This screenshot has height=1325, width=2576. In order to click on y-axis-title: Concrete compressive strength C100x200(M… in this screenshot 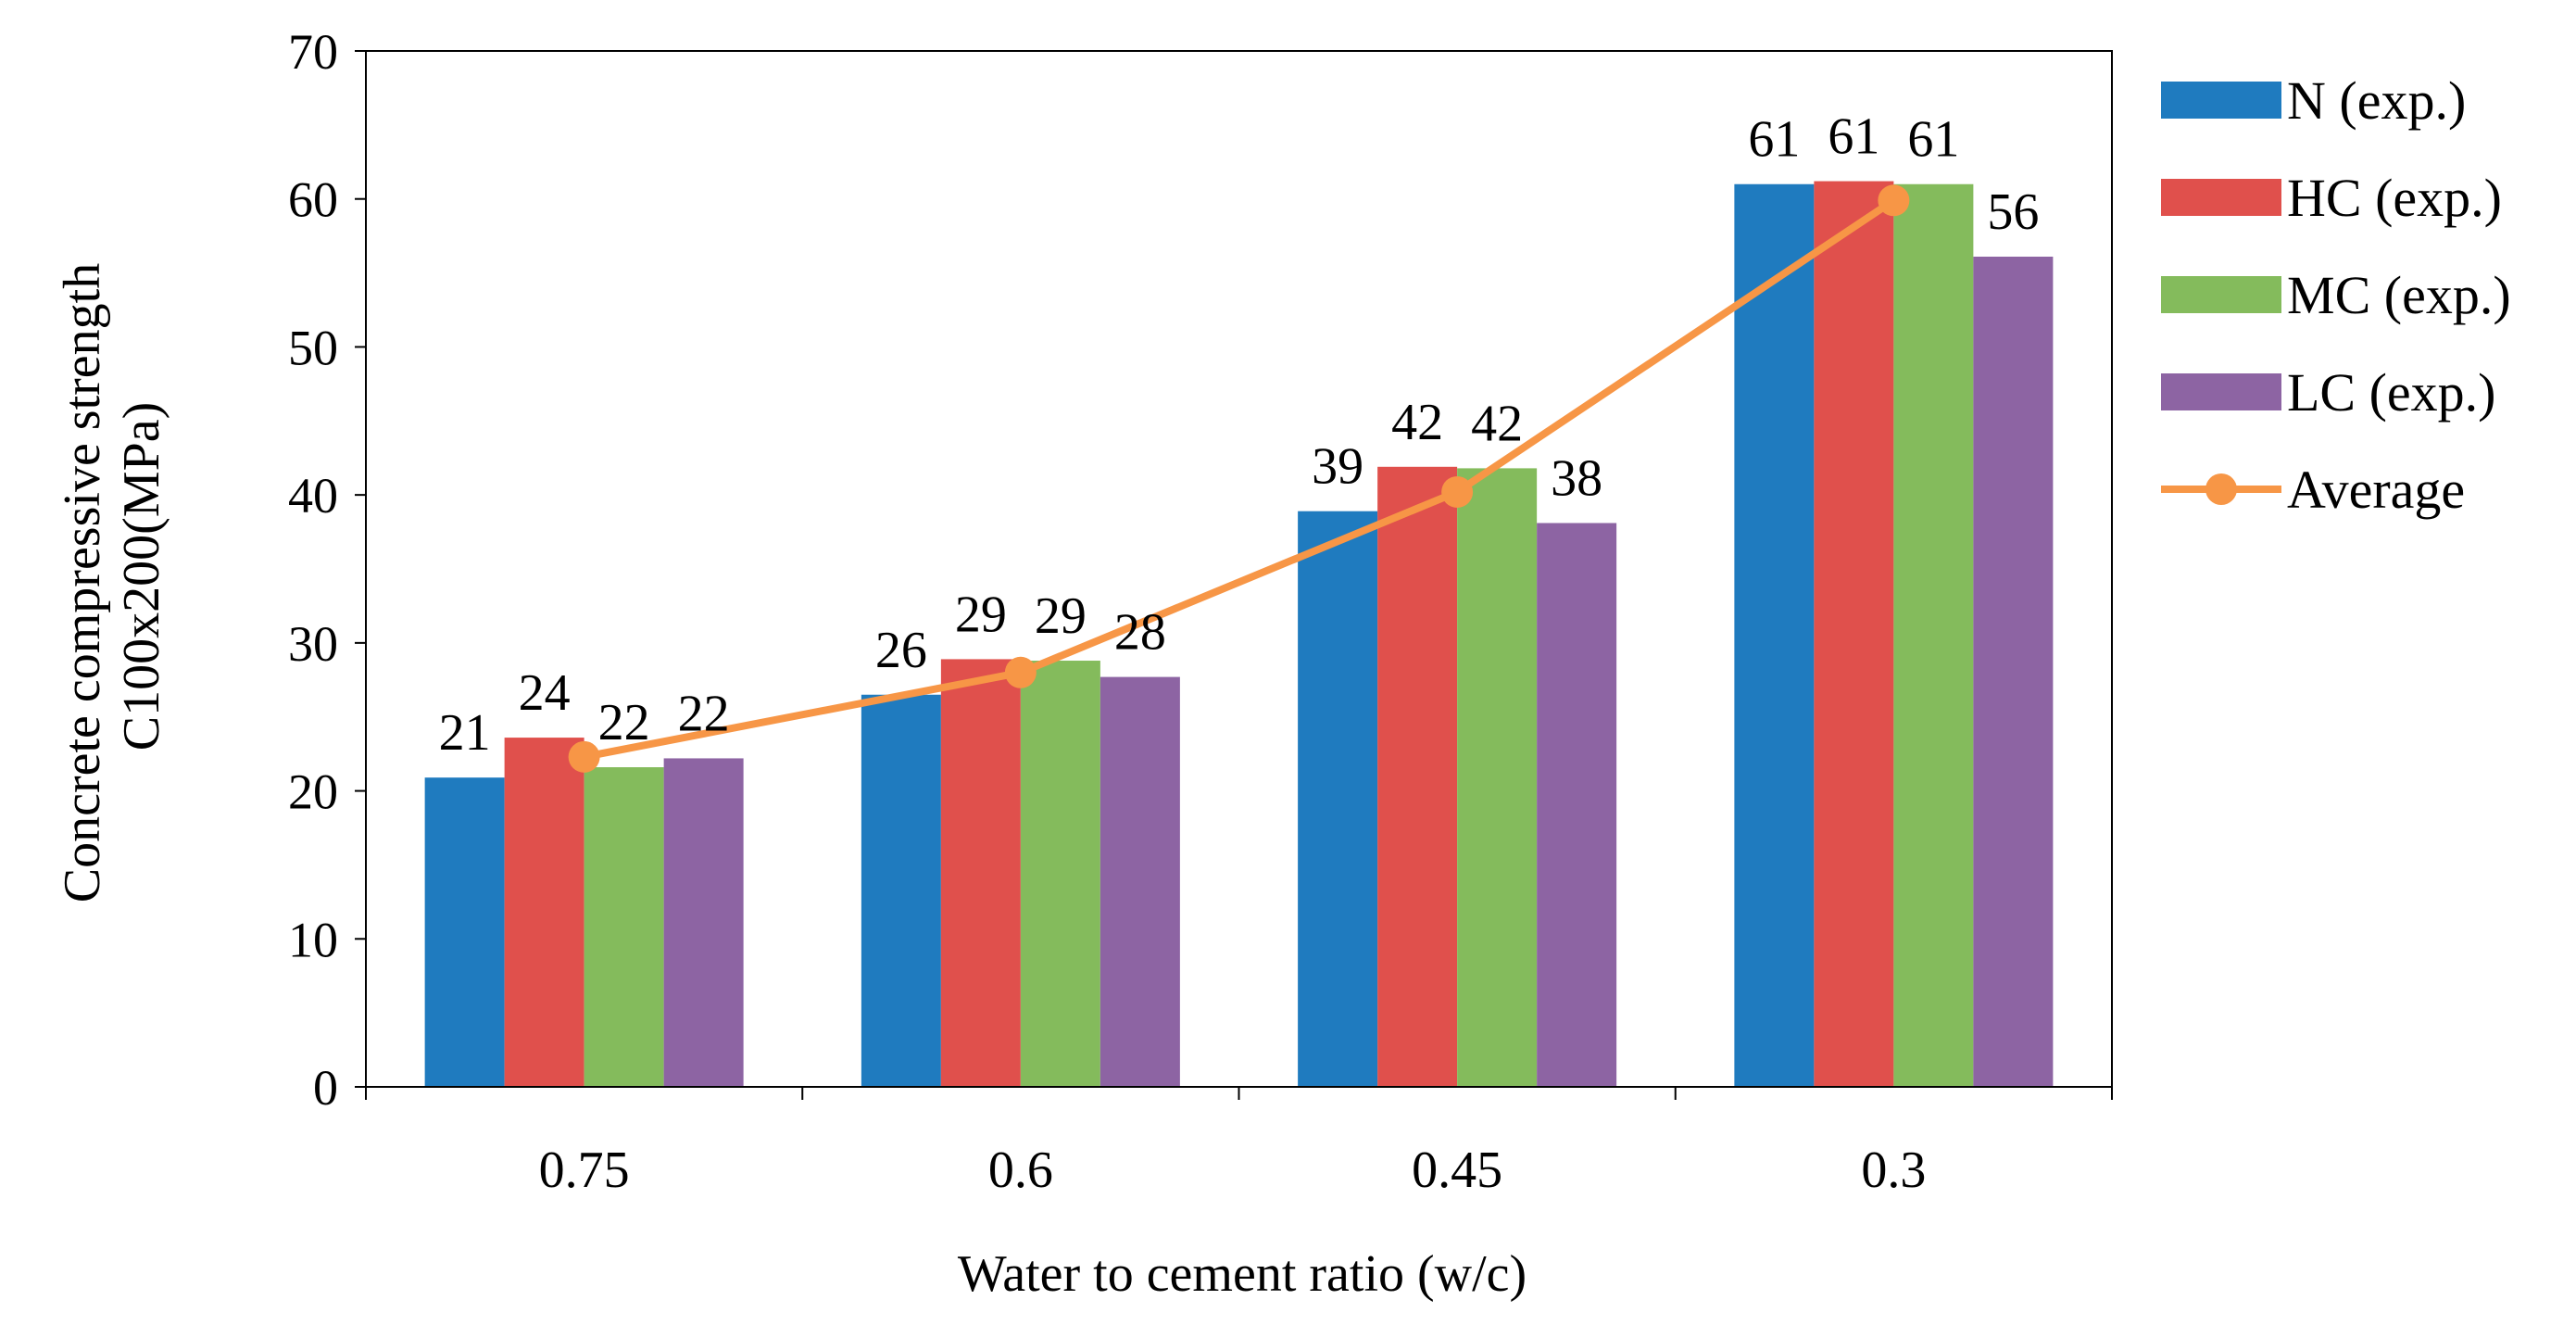, I will do `click(112, 576)`.